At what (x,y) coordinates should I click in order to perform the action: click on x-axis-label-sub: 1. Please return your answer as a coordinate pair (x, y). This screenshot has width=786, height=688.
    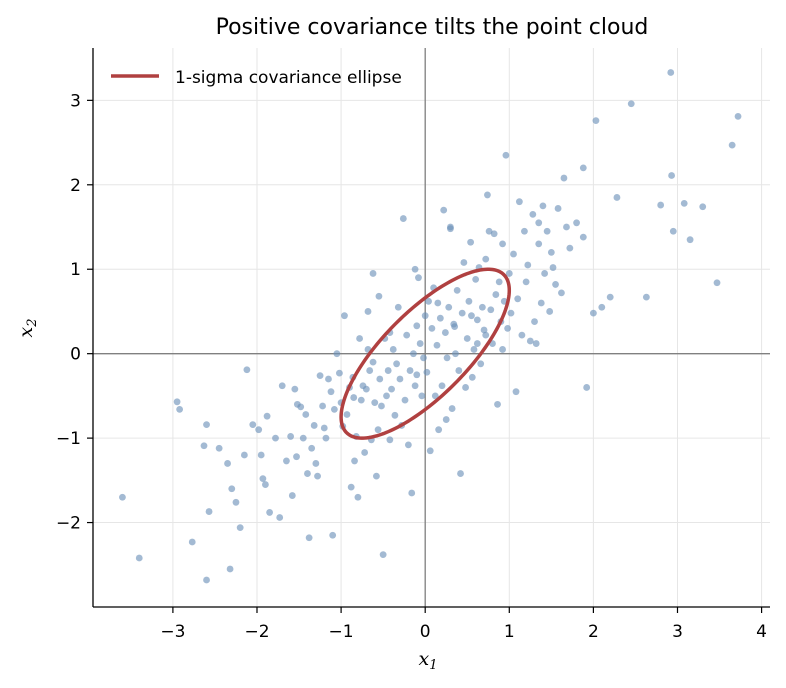
    Looking at the image, I should click on (433, 665).